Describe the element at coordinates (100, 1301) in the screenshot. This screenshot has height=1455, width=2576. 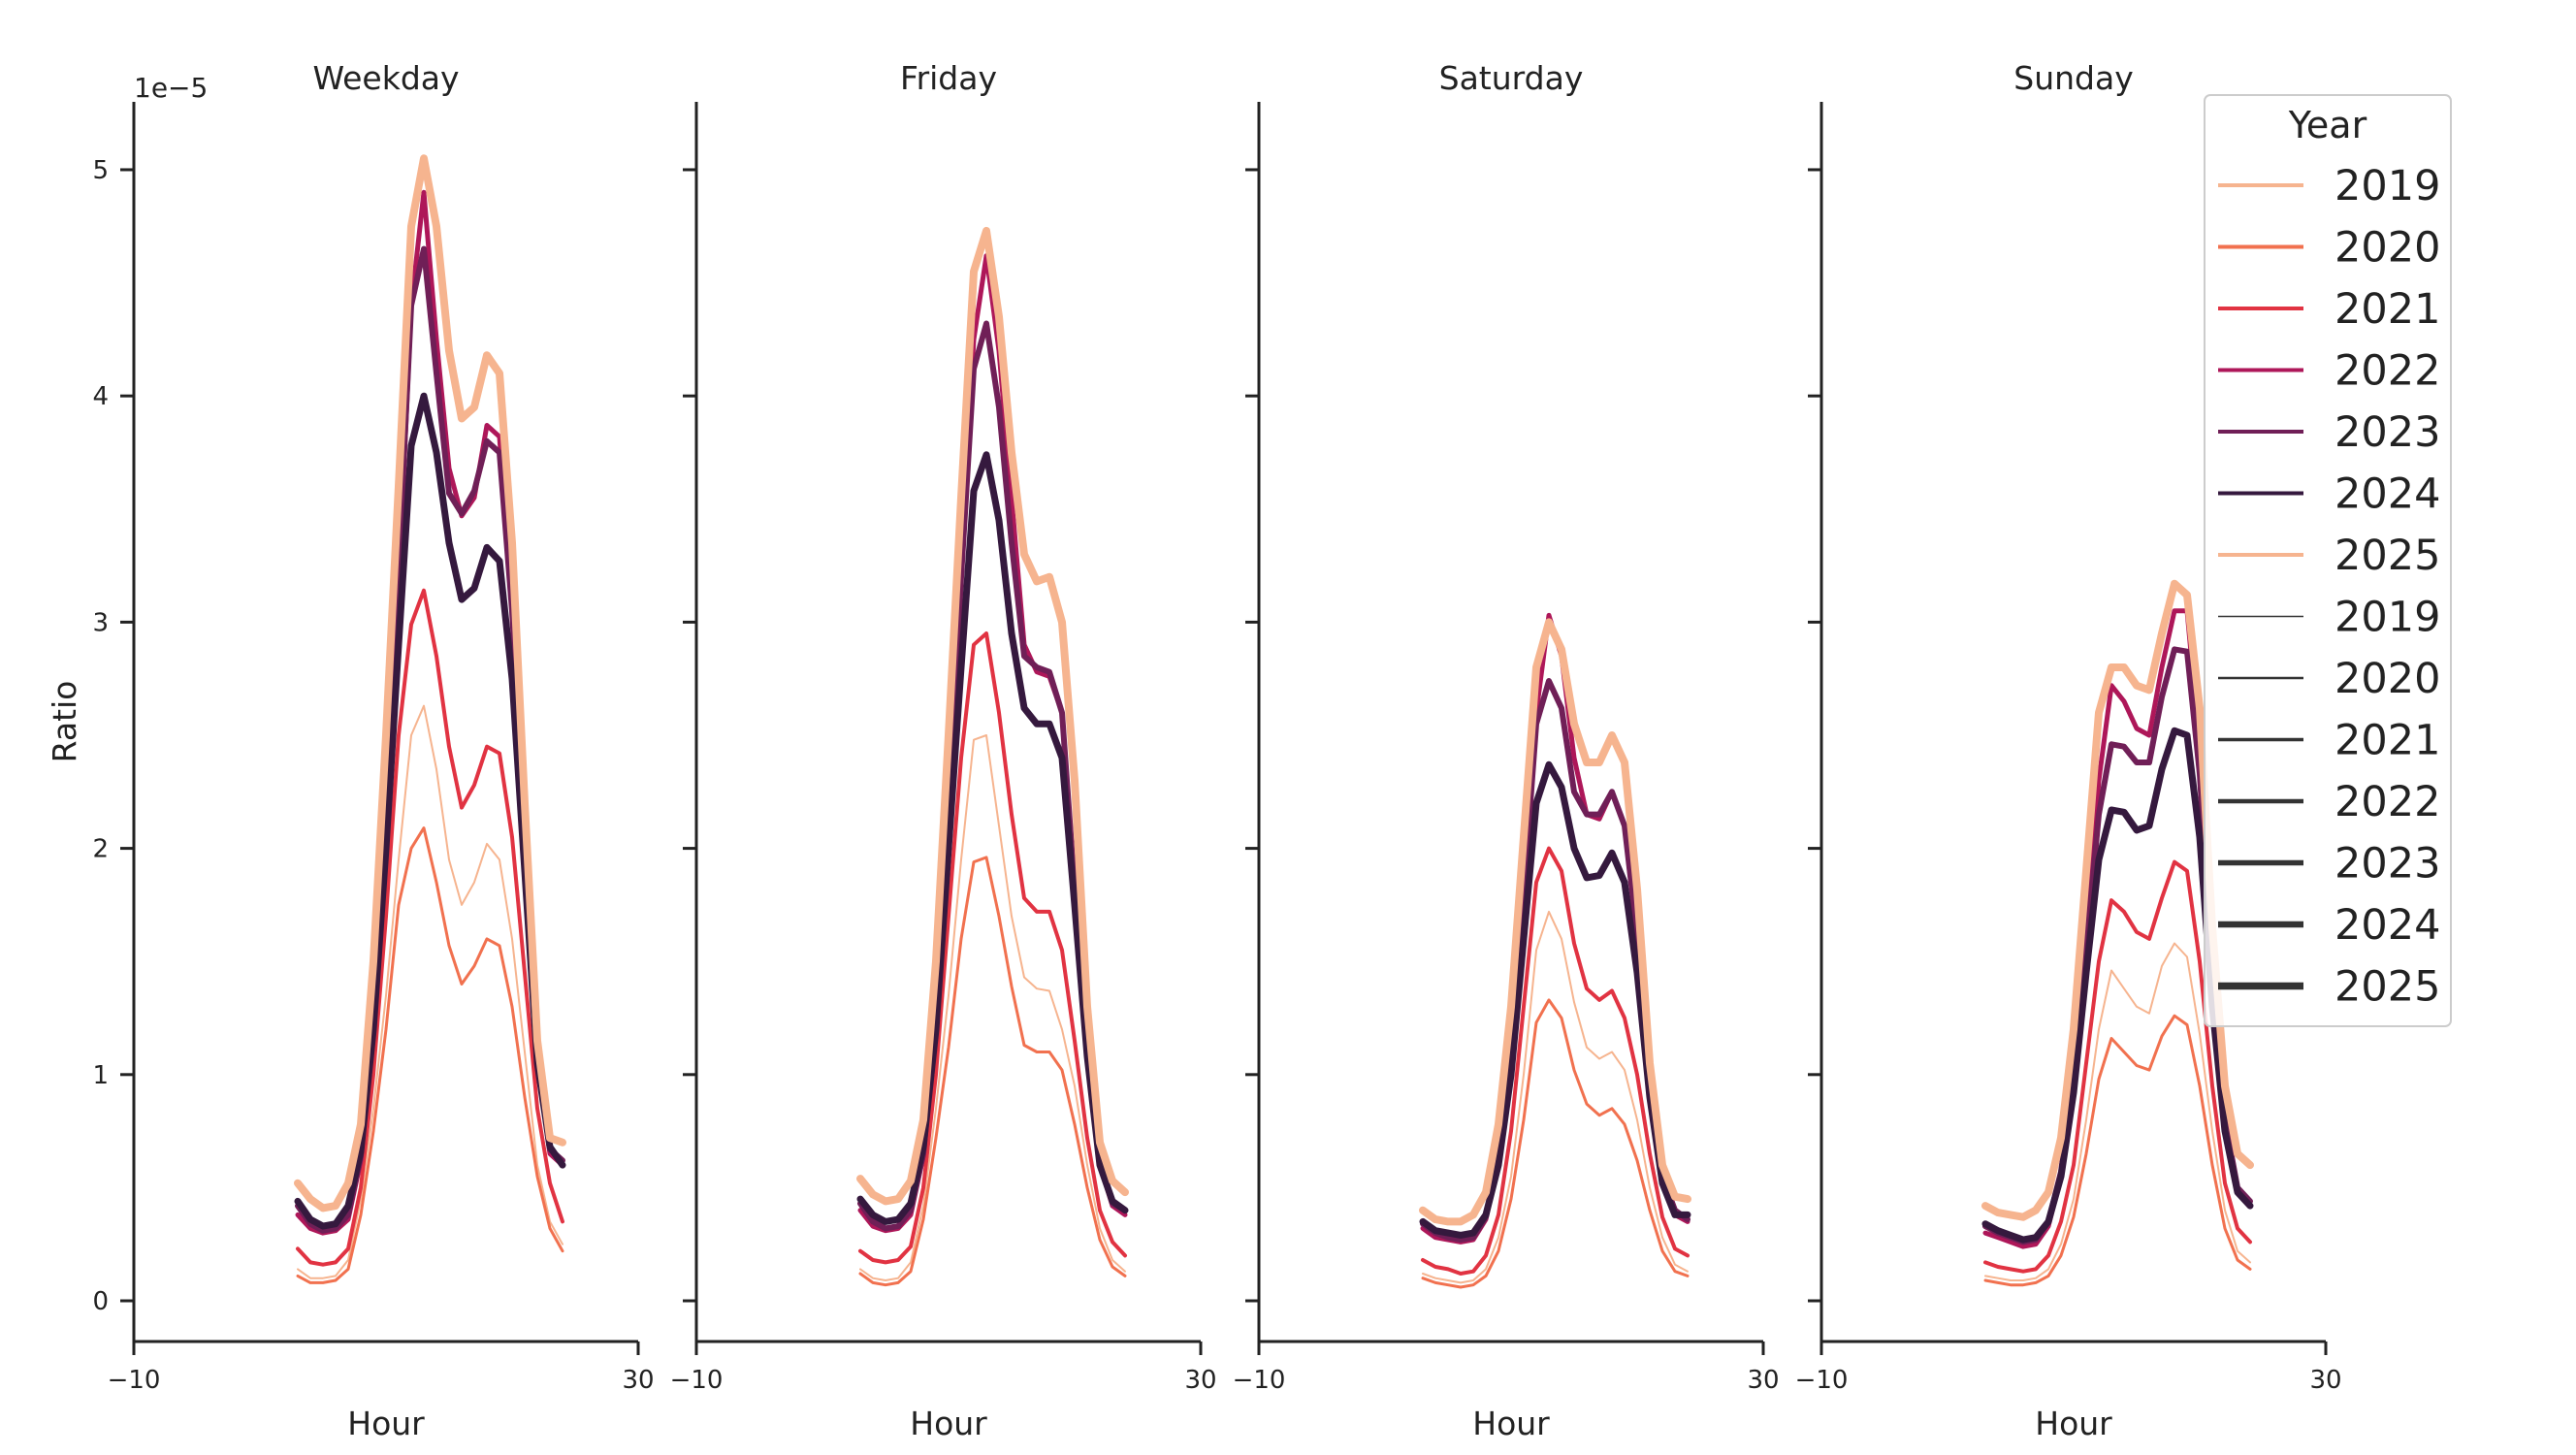
I see `y-tick-label: 0` at that location.